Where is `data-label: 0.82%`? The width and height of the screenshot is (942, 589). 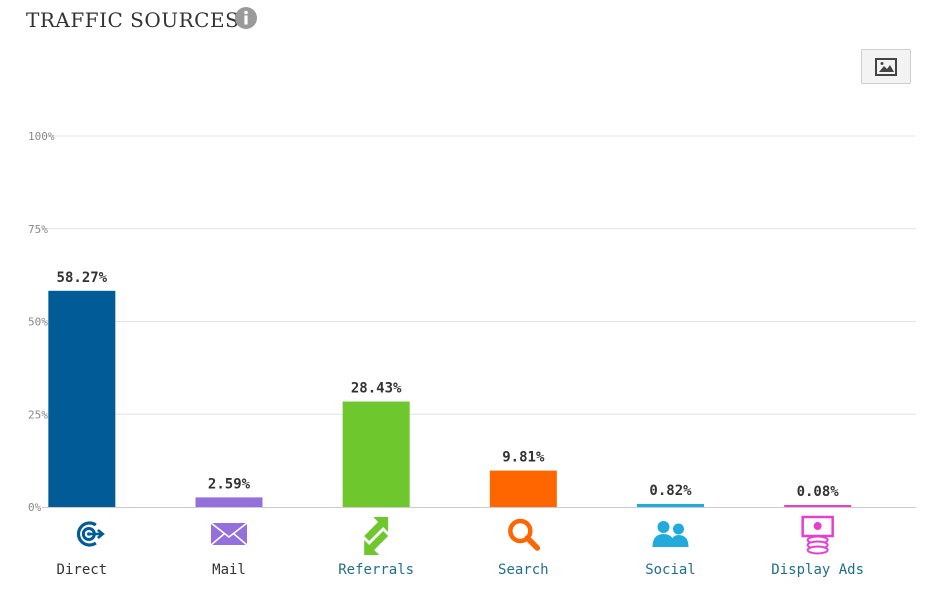
data-label: 0.82% is located at coordinates (670, 491).